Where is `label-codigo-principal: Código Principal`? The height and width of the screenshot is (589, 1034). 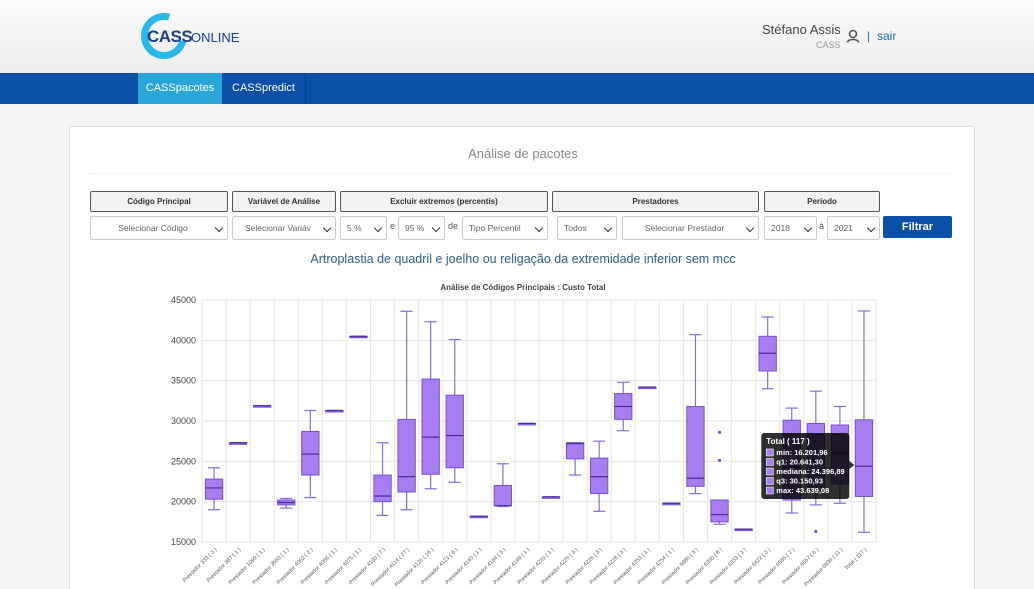
label-codigo-principal: Código Principal is located at coordinates (159, 201).